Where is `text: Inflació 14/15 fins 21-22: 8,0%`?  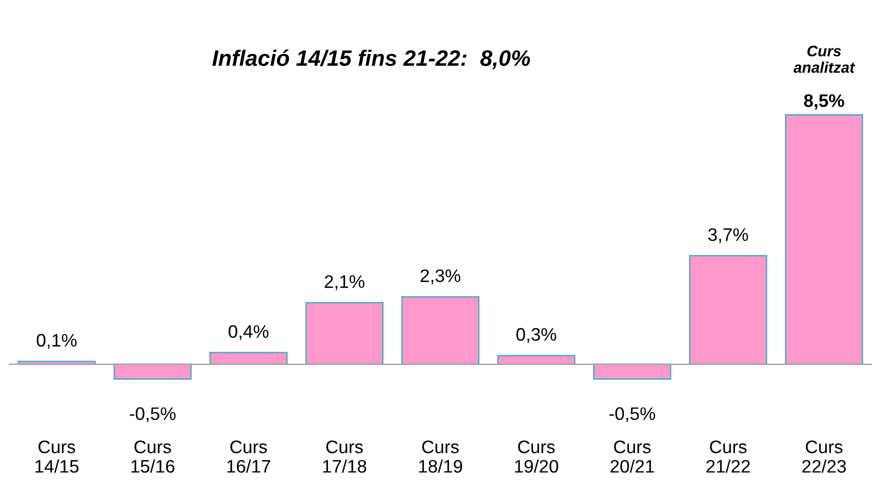
text: Inflació 14/15 fins 21-22: 8,0% is located at coordinates (371, 59).